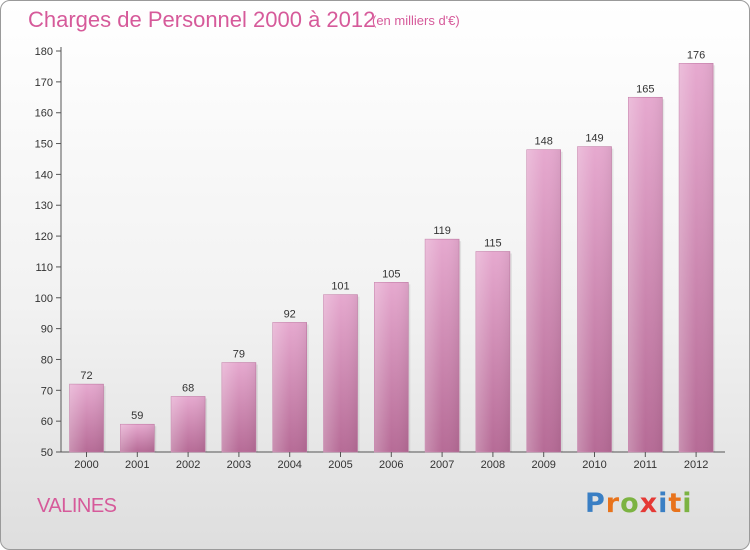 The width and height of the screenshot is (750, 550). I want to click on bar-value-label: 176, so click(696, 55).